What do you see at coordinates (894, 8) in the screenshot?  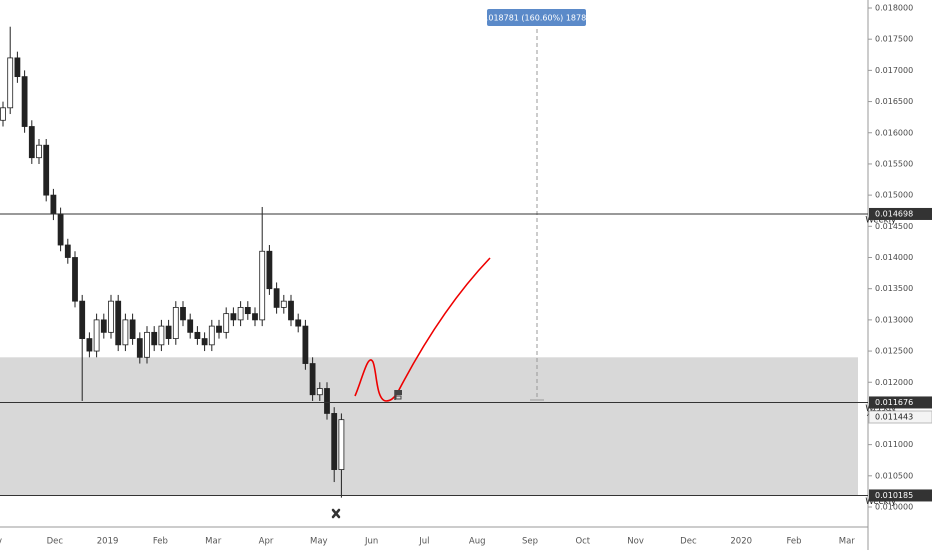 I see `y-tick-label: 0.018000` at bounding box center [894, 8].